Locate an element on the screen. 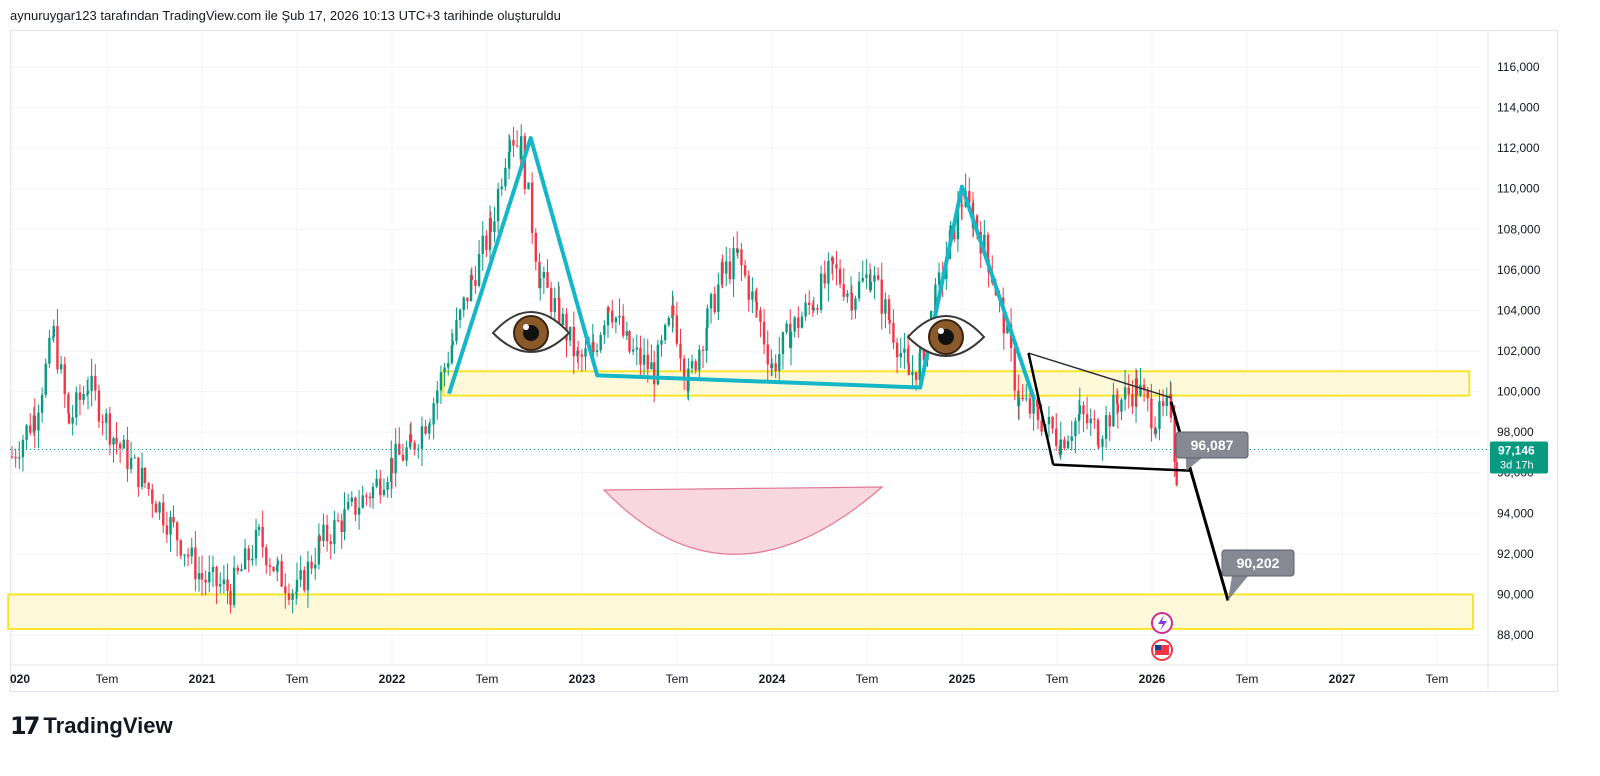 The width and height of the screenshot is (1600, 776). price-callouts: 96,087 90,202 is located at coordinates (1235, 516).